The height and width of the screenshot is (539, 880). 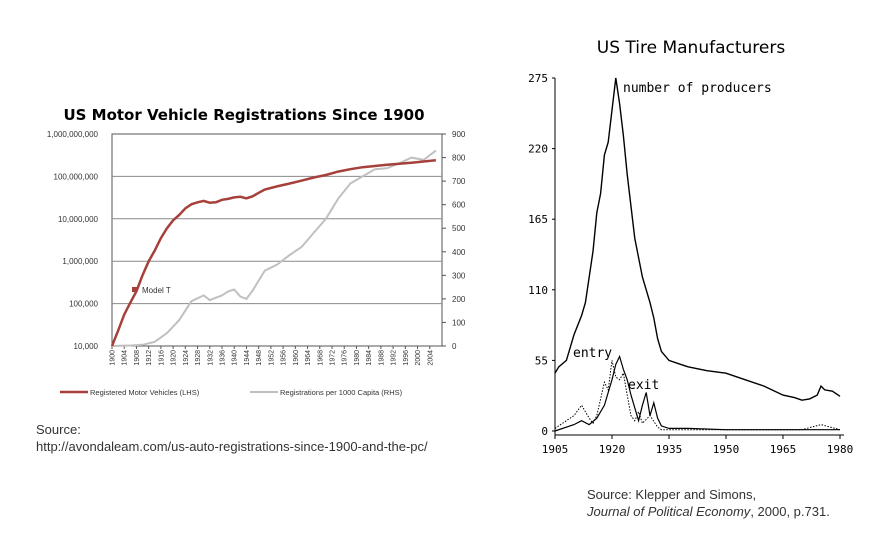 I want to click on left-x-tick-label: 1956, so click(x=284, y=358).